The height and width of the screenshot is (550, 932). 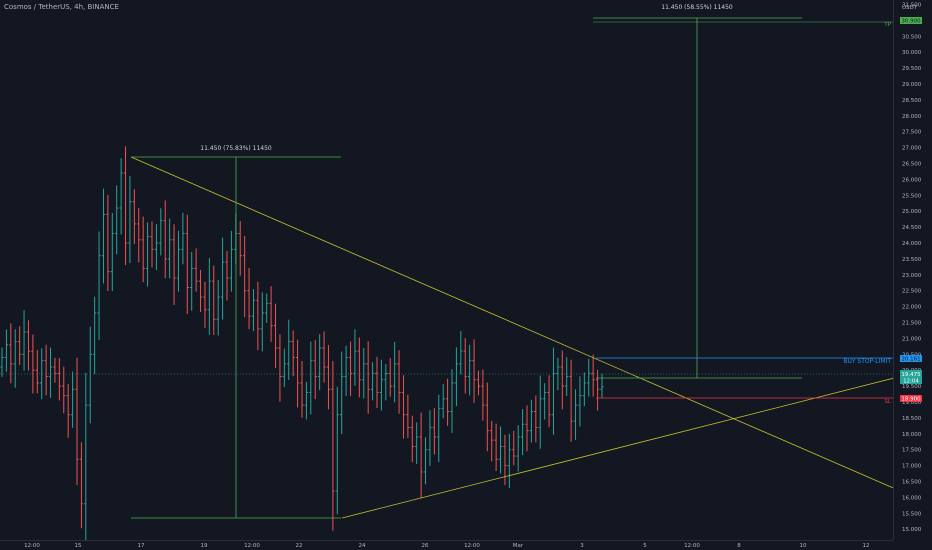 I want to click on price-tick-label: 29.000, so click(x=912, y=85).